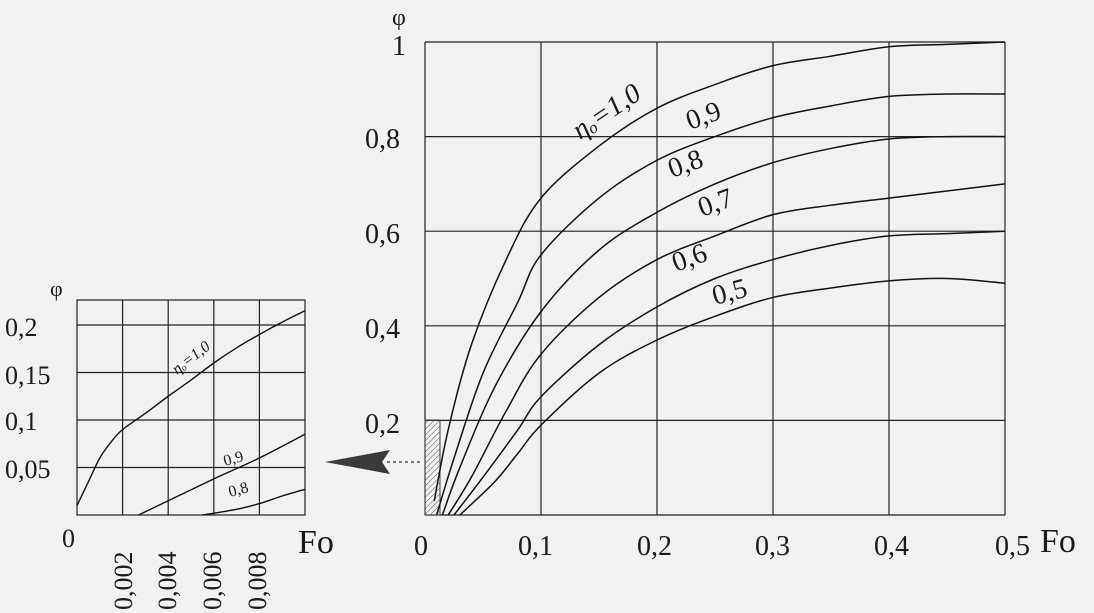 The height and width of the screenshot is (613, 1094). Describe the element at coordinates (399, 46) in the screenshot. I see `main-y-tick: 1` at that location.